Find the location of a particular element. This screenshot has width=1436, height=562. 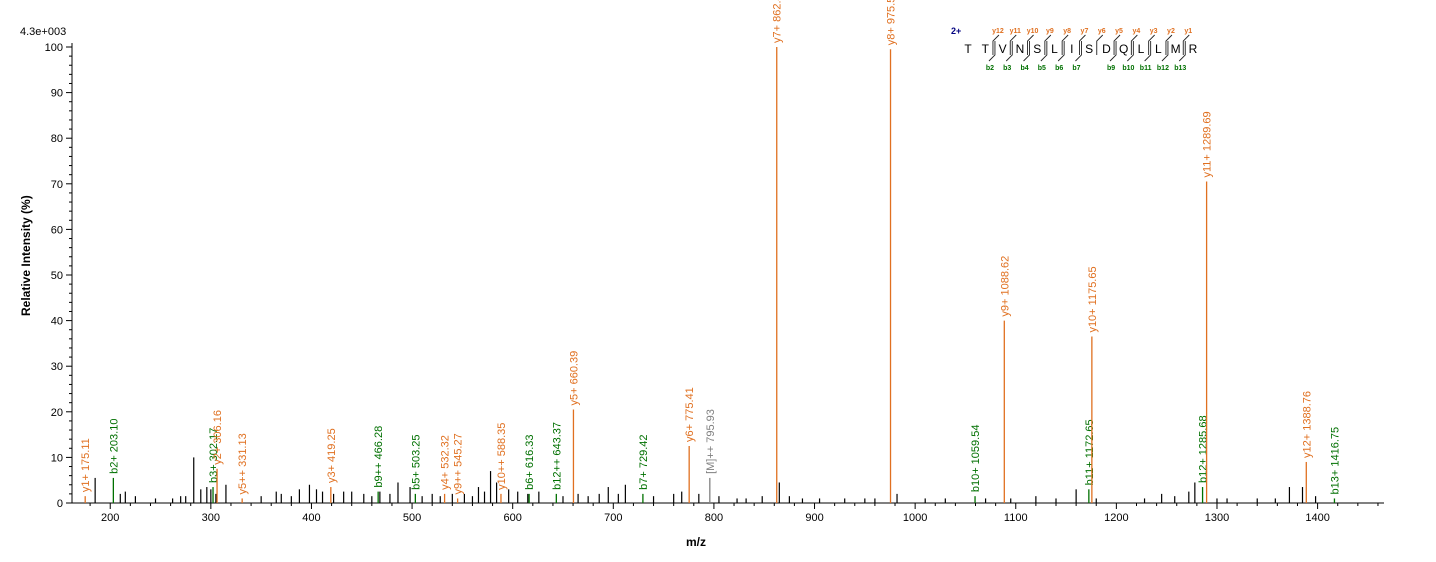

sequence-residue: M is located at coordinates (1176, 49).